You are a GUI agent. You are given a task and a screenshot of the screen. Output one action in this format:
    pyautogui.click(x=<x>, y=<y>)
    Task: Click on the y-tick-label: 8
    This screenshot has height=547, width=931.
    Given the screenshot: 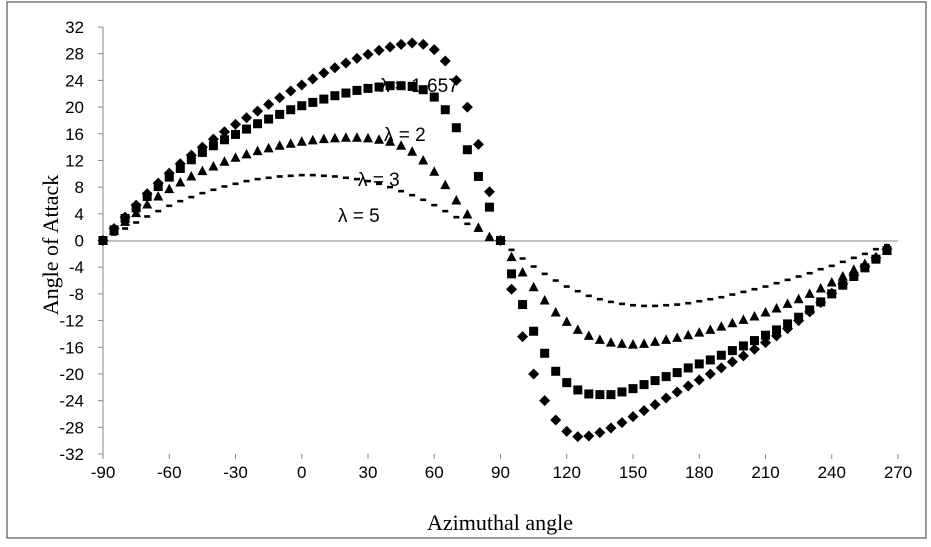 What is the action you would take?
    pyautogui.click(x=79, y=187)
    